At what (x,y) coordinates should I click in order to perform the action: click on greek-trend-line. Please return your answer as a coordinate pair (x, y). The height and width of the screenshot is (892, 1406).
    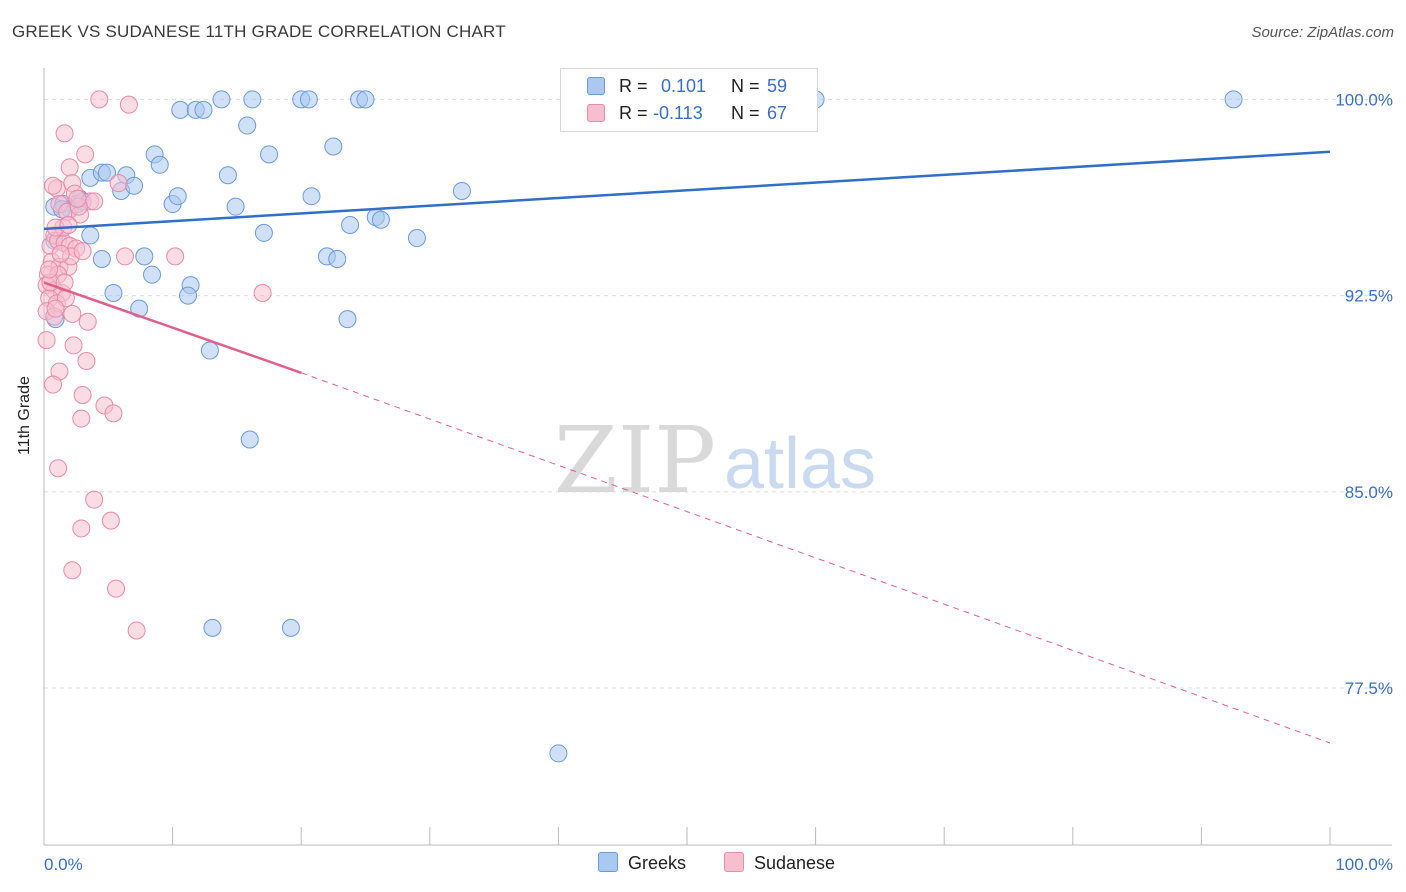
    Looking at the image, I should click on (687, 190).